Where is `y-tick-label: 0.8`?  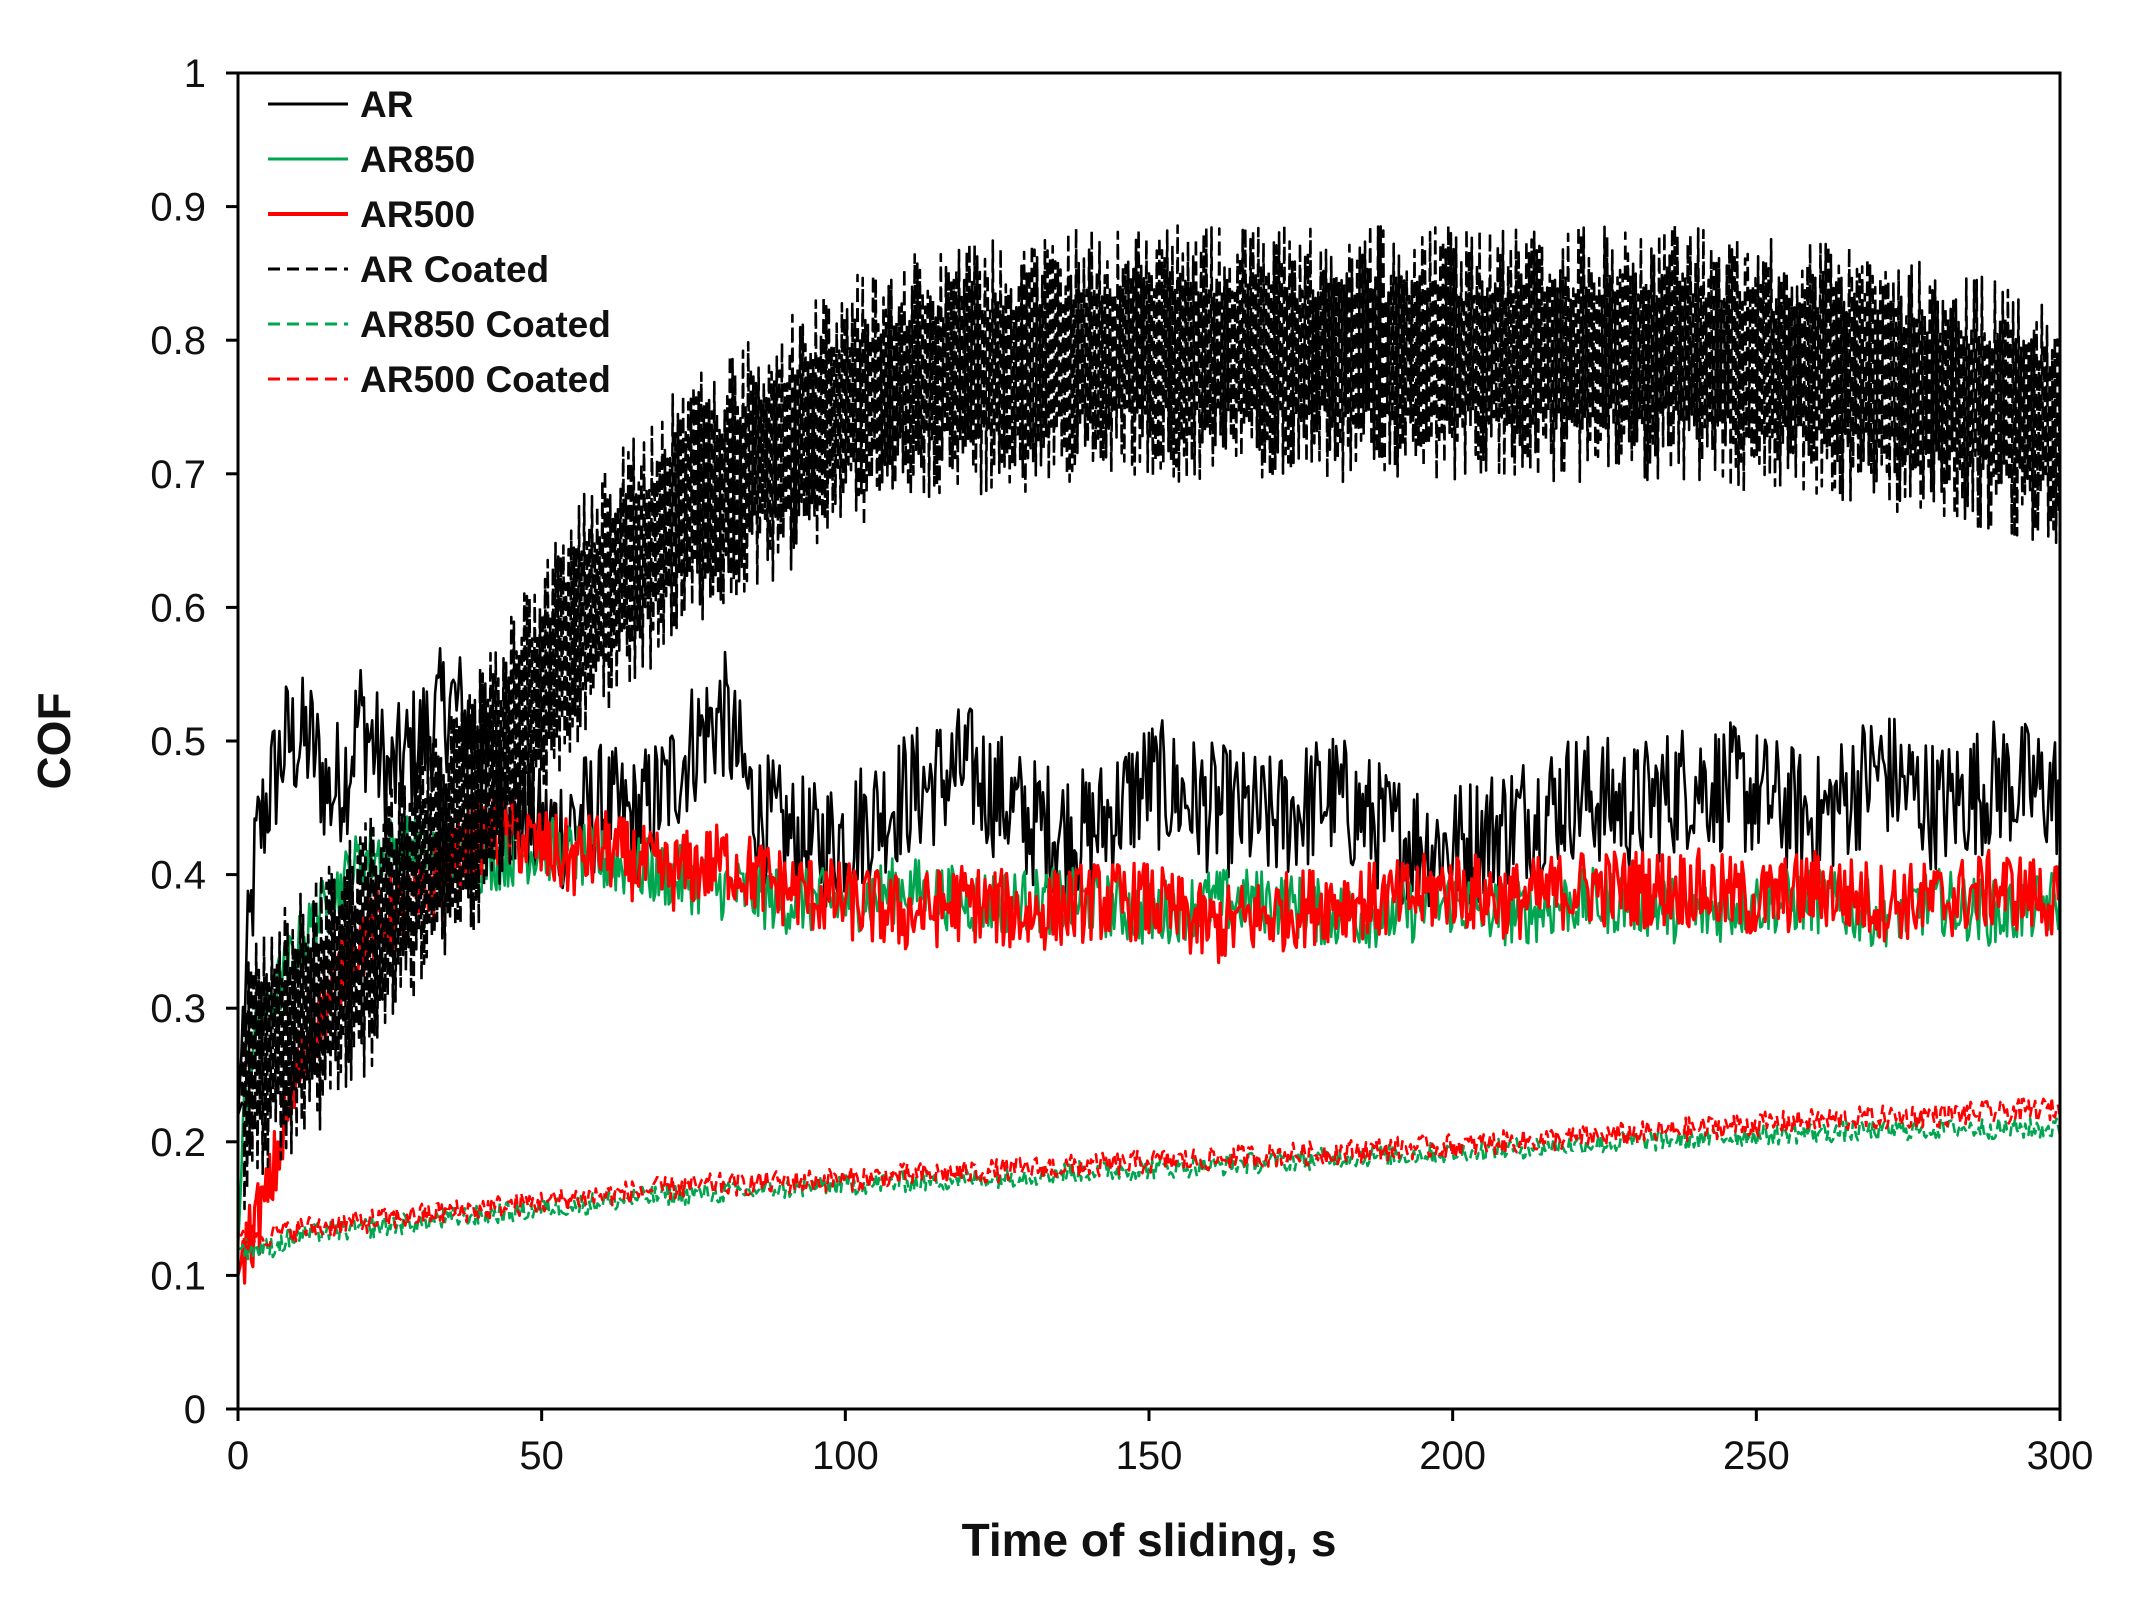 y-tick-label: 0.8 is located at coordinates (178, 341).